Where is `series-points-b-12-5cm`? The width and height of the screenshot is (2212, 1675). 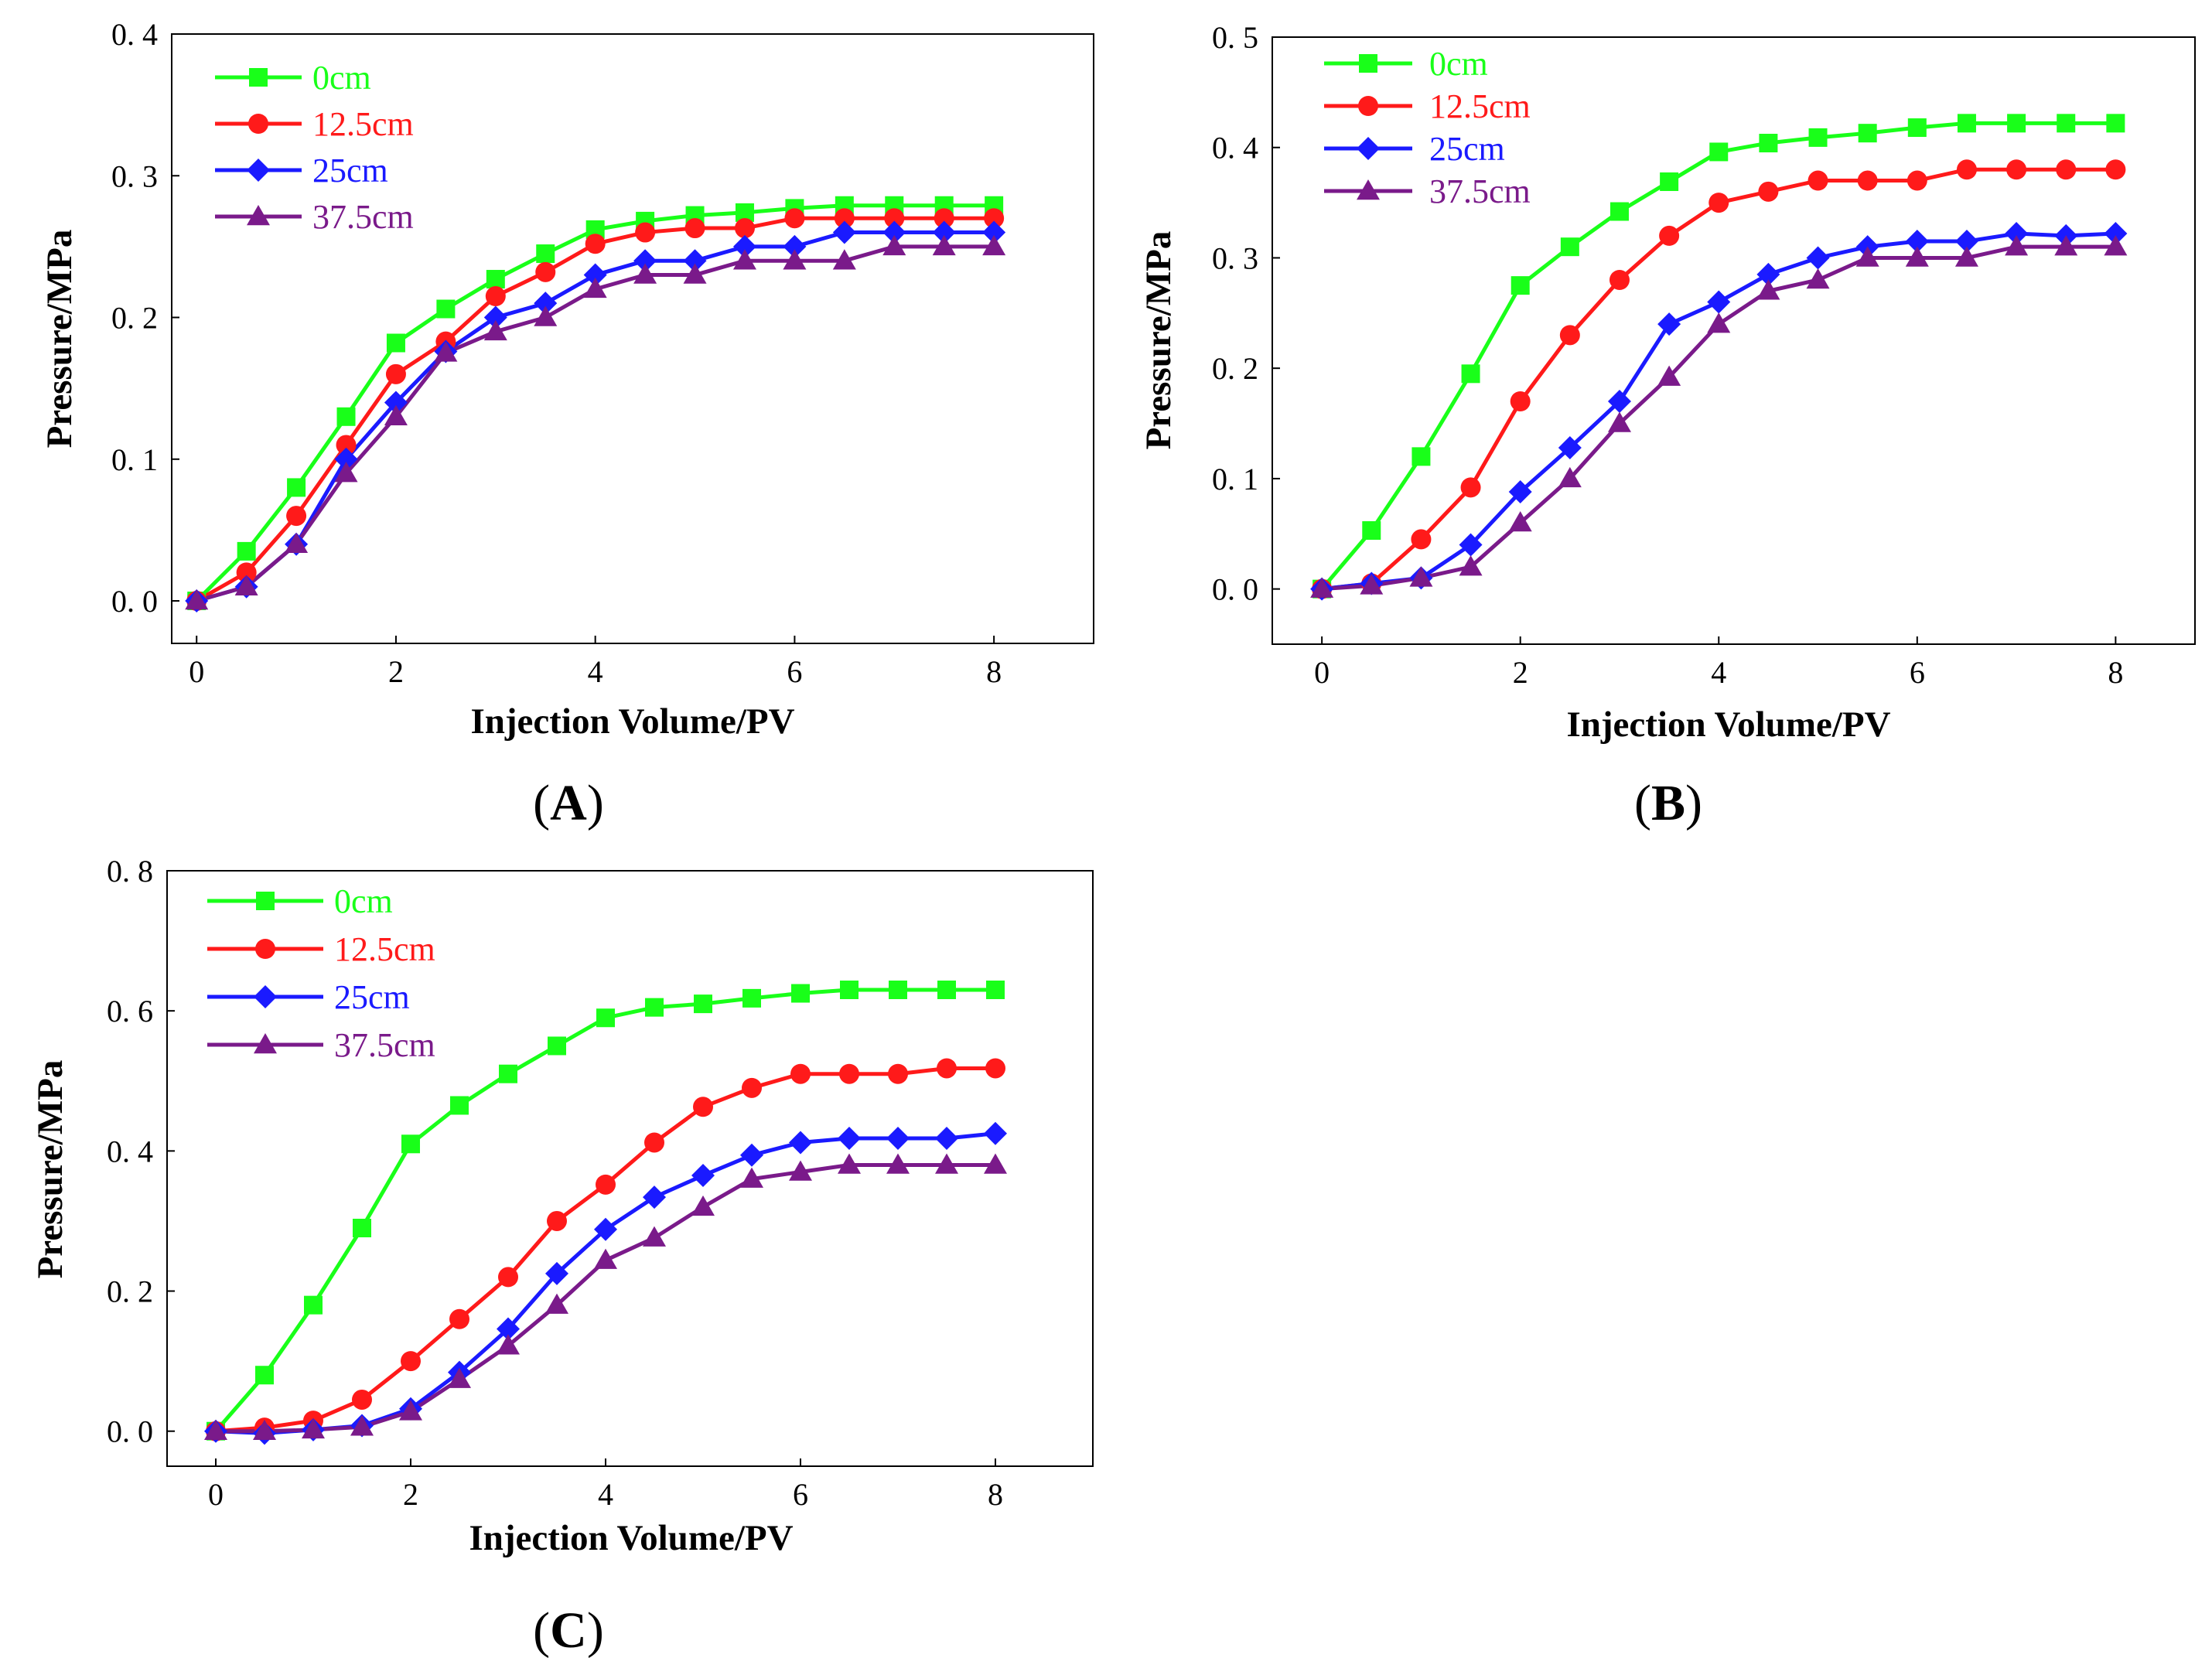 series-points-b-12-5cm is located at coordinates (1719, 379).